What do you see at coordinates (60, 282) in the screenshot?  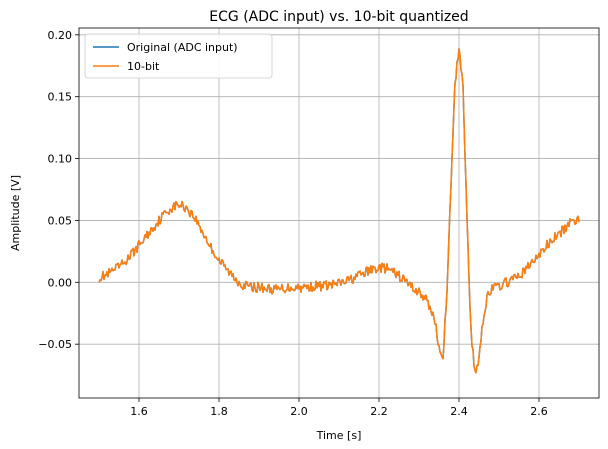 I see `y-tick-label: 0.00` at bounding box center [60, 282].